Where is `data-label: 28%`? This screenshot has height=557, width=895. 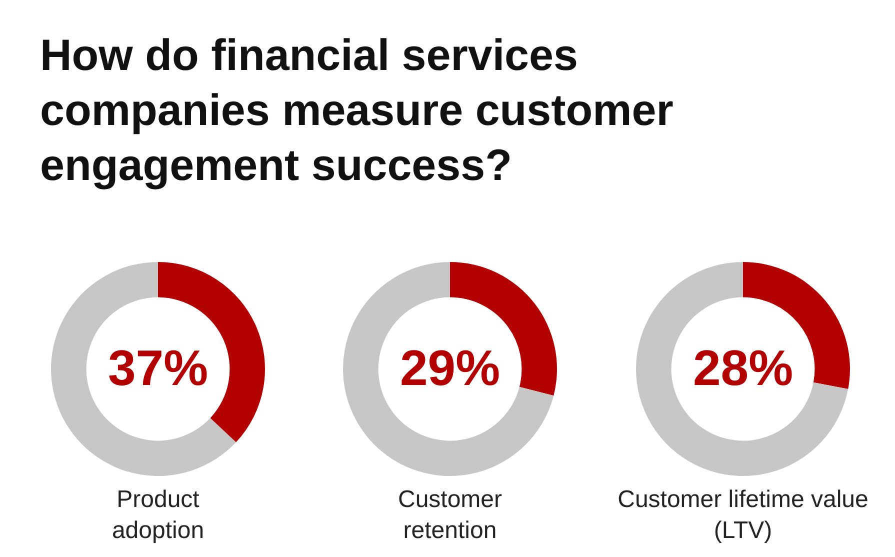 data-label: 28% is located at coordinates (743, 368).